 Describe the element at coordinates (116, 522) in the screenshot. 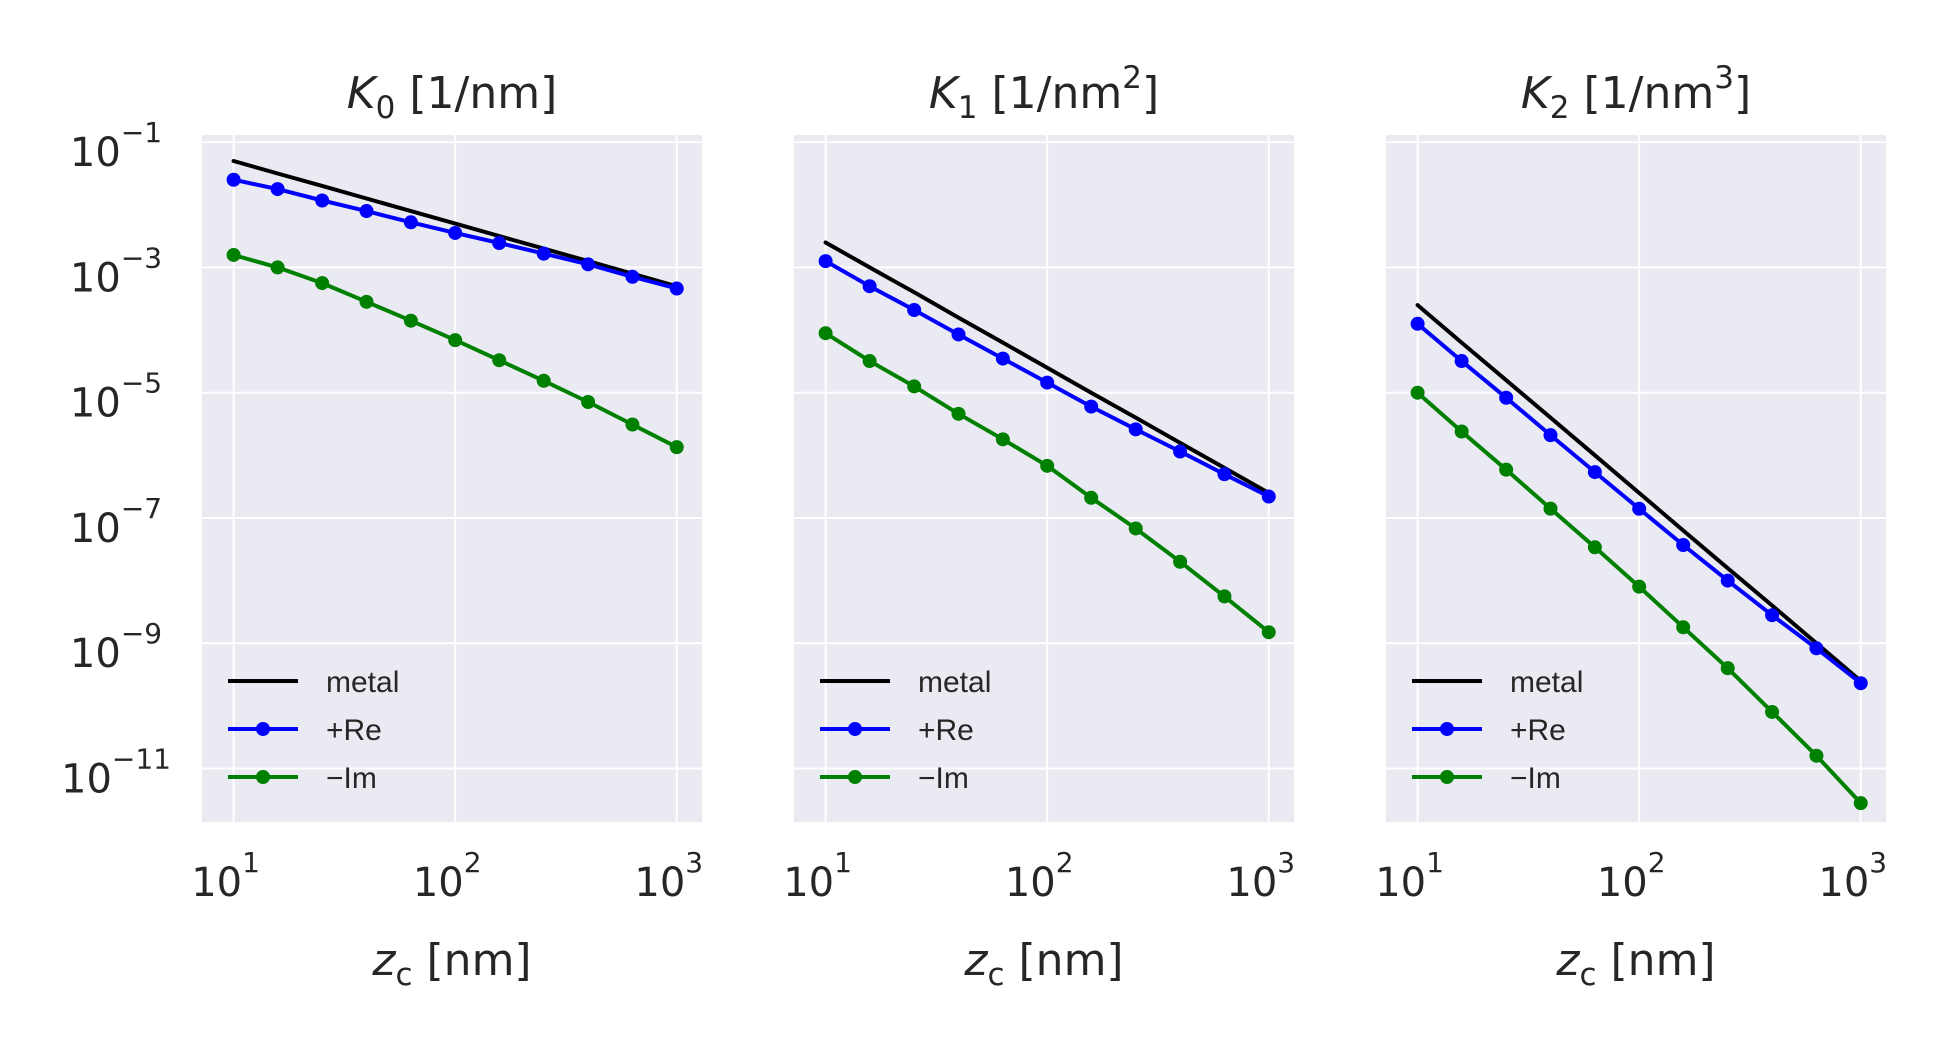

I see `y-tick-label: 10⁻⁷` at that location.